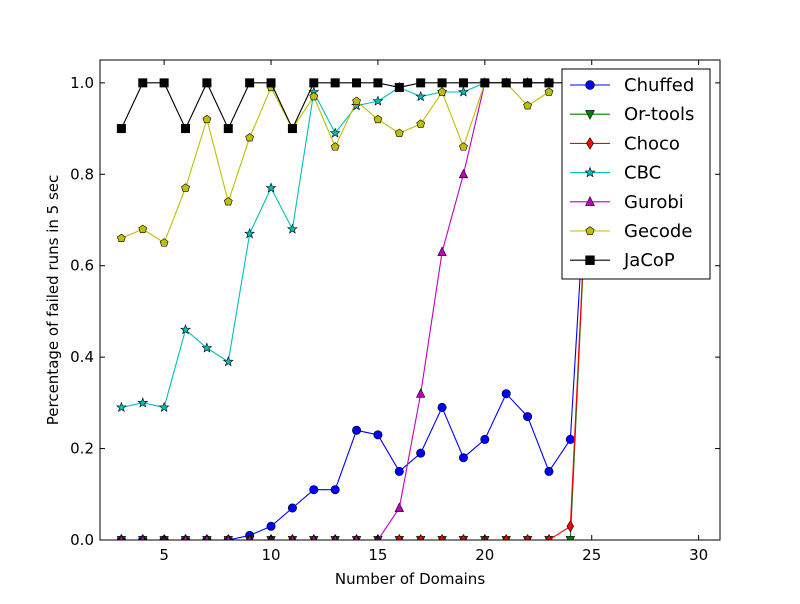  What do you see at coordinates (590, 172) in the screenshot?
I see `legend-marker-cbc` at bounding box center [590, 172].